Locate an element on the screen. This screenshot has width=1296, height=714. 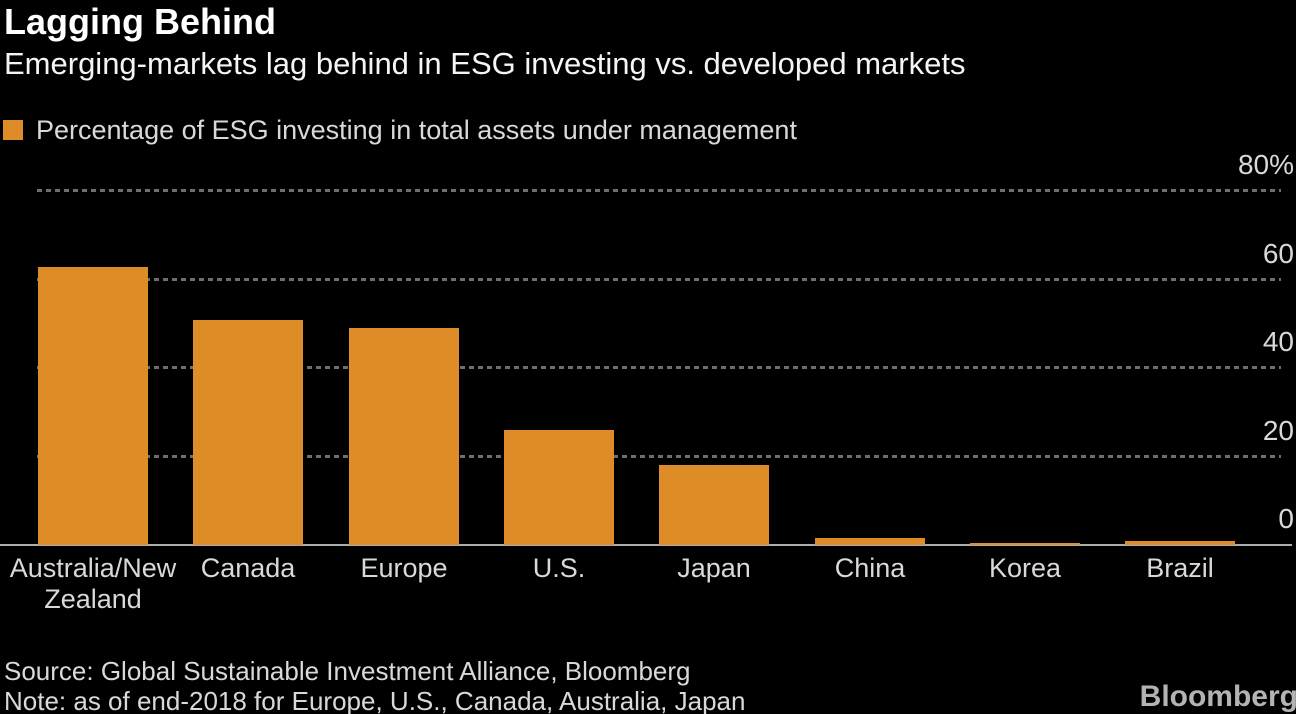
x-label-u-s: U.S. is located at coordinates (559, 568).